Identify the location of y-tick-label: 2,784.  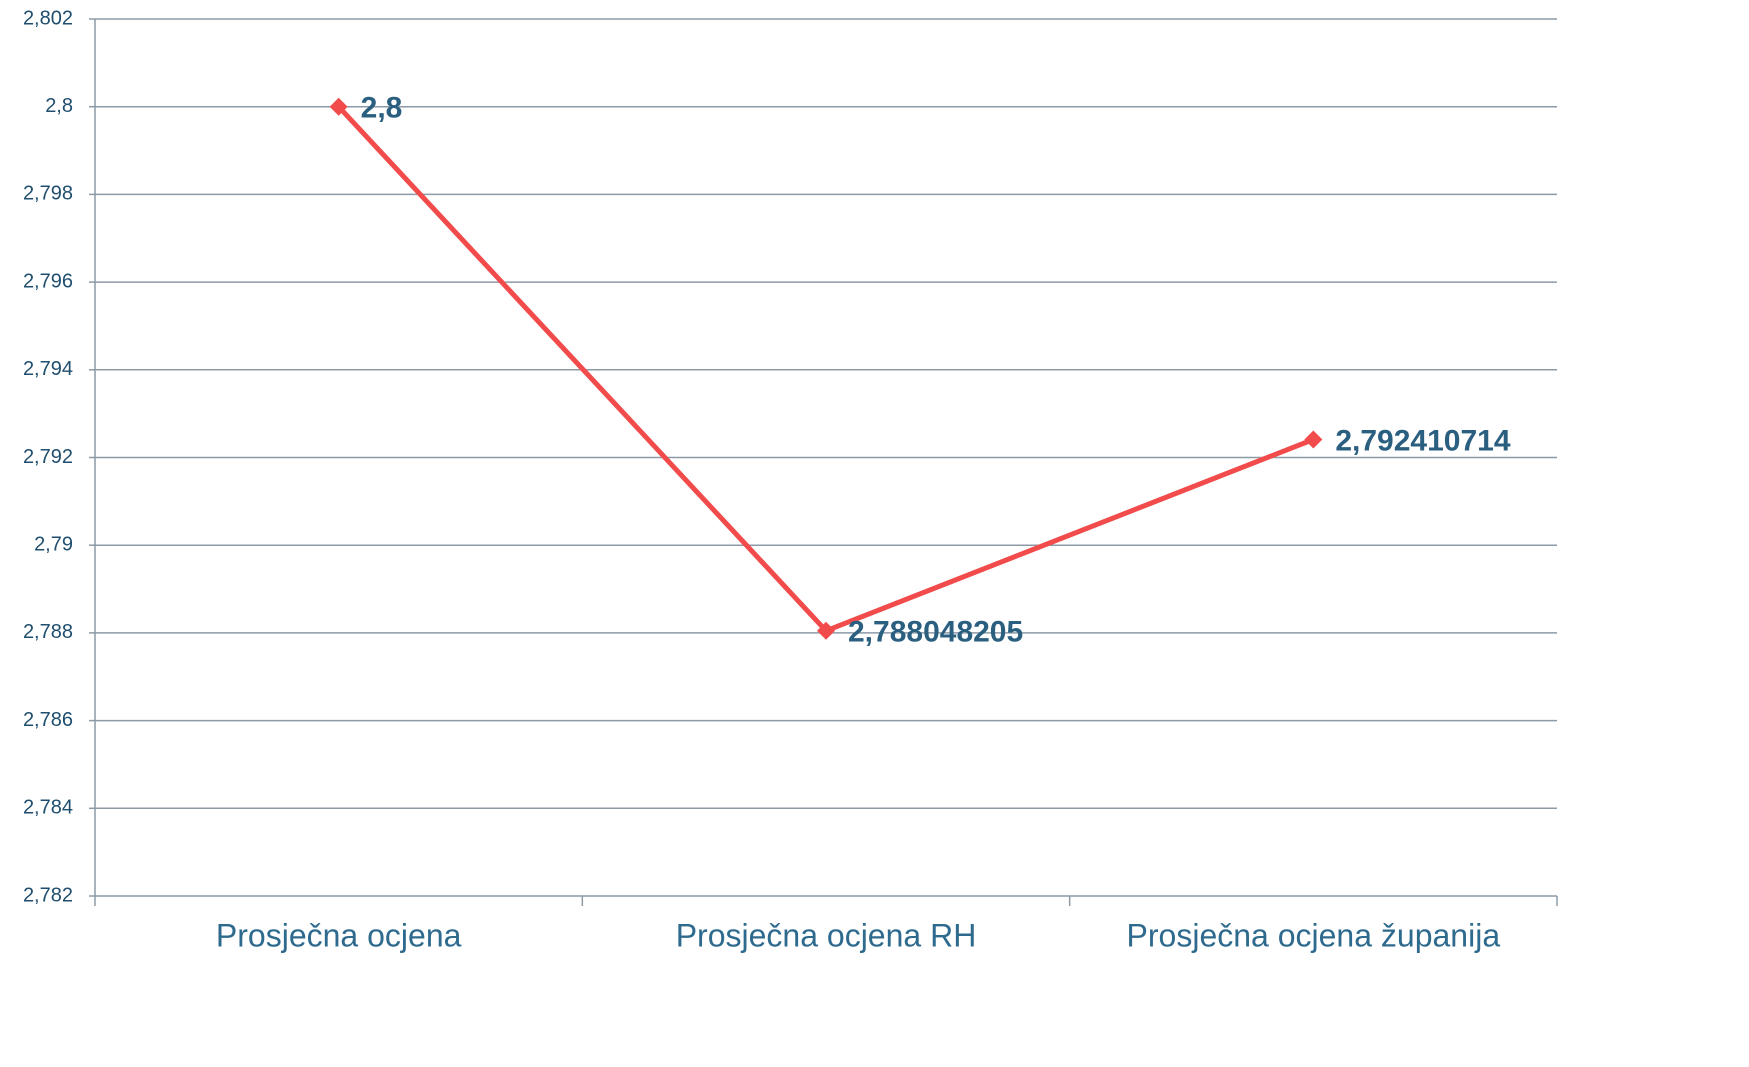
(48, 808).